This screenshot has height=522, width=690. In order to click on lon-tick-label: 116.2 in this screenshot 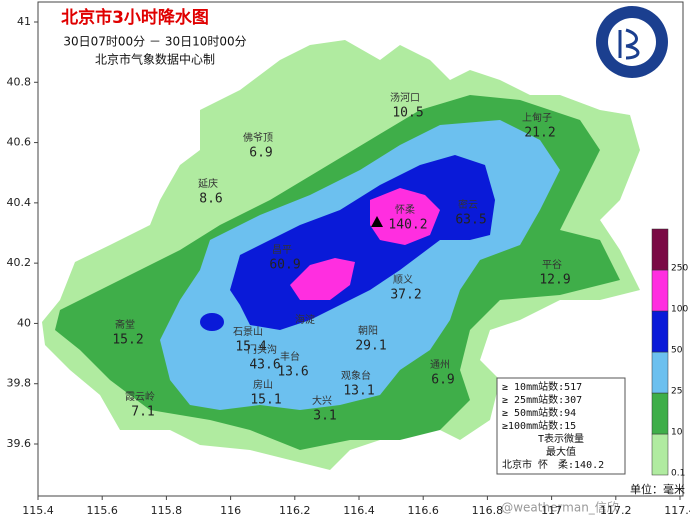, I will do `click(295, 510)`.